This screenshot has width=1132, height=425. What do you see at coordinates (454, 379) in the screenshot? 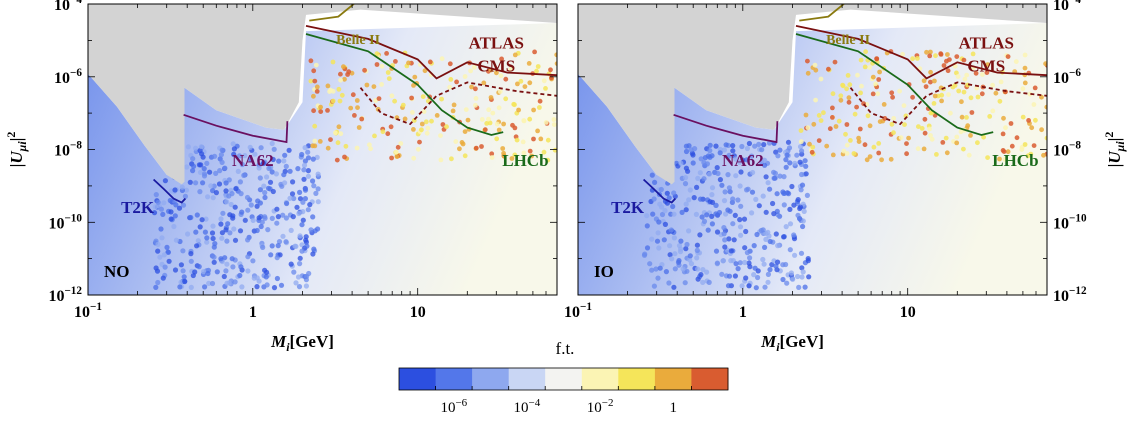
I see `colorbar-segment` at bounding box center [454, 379].